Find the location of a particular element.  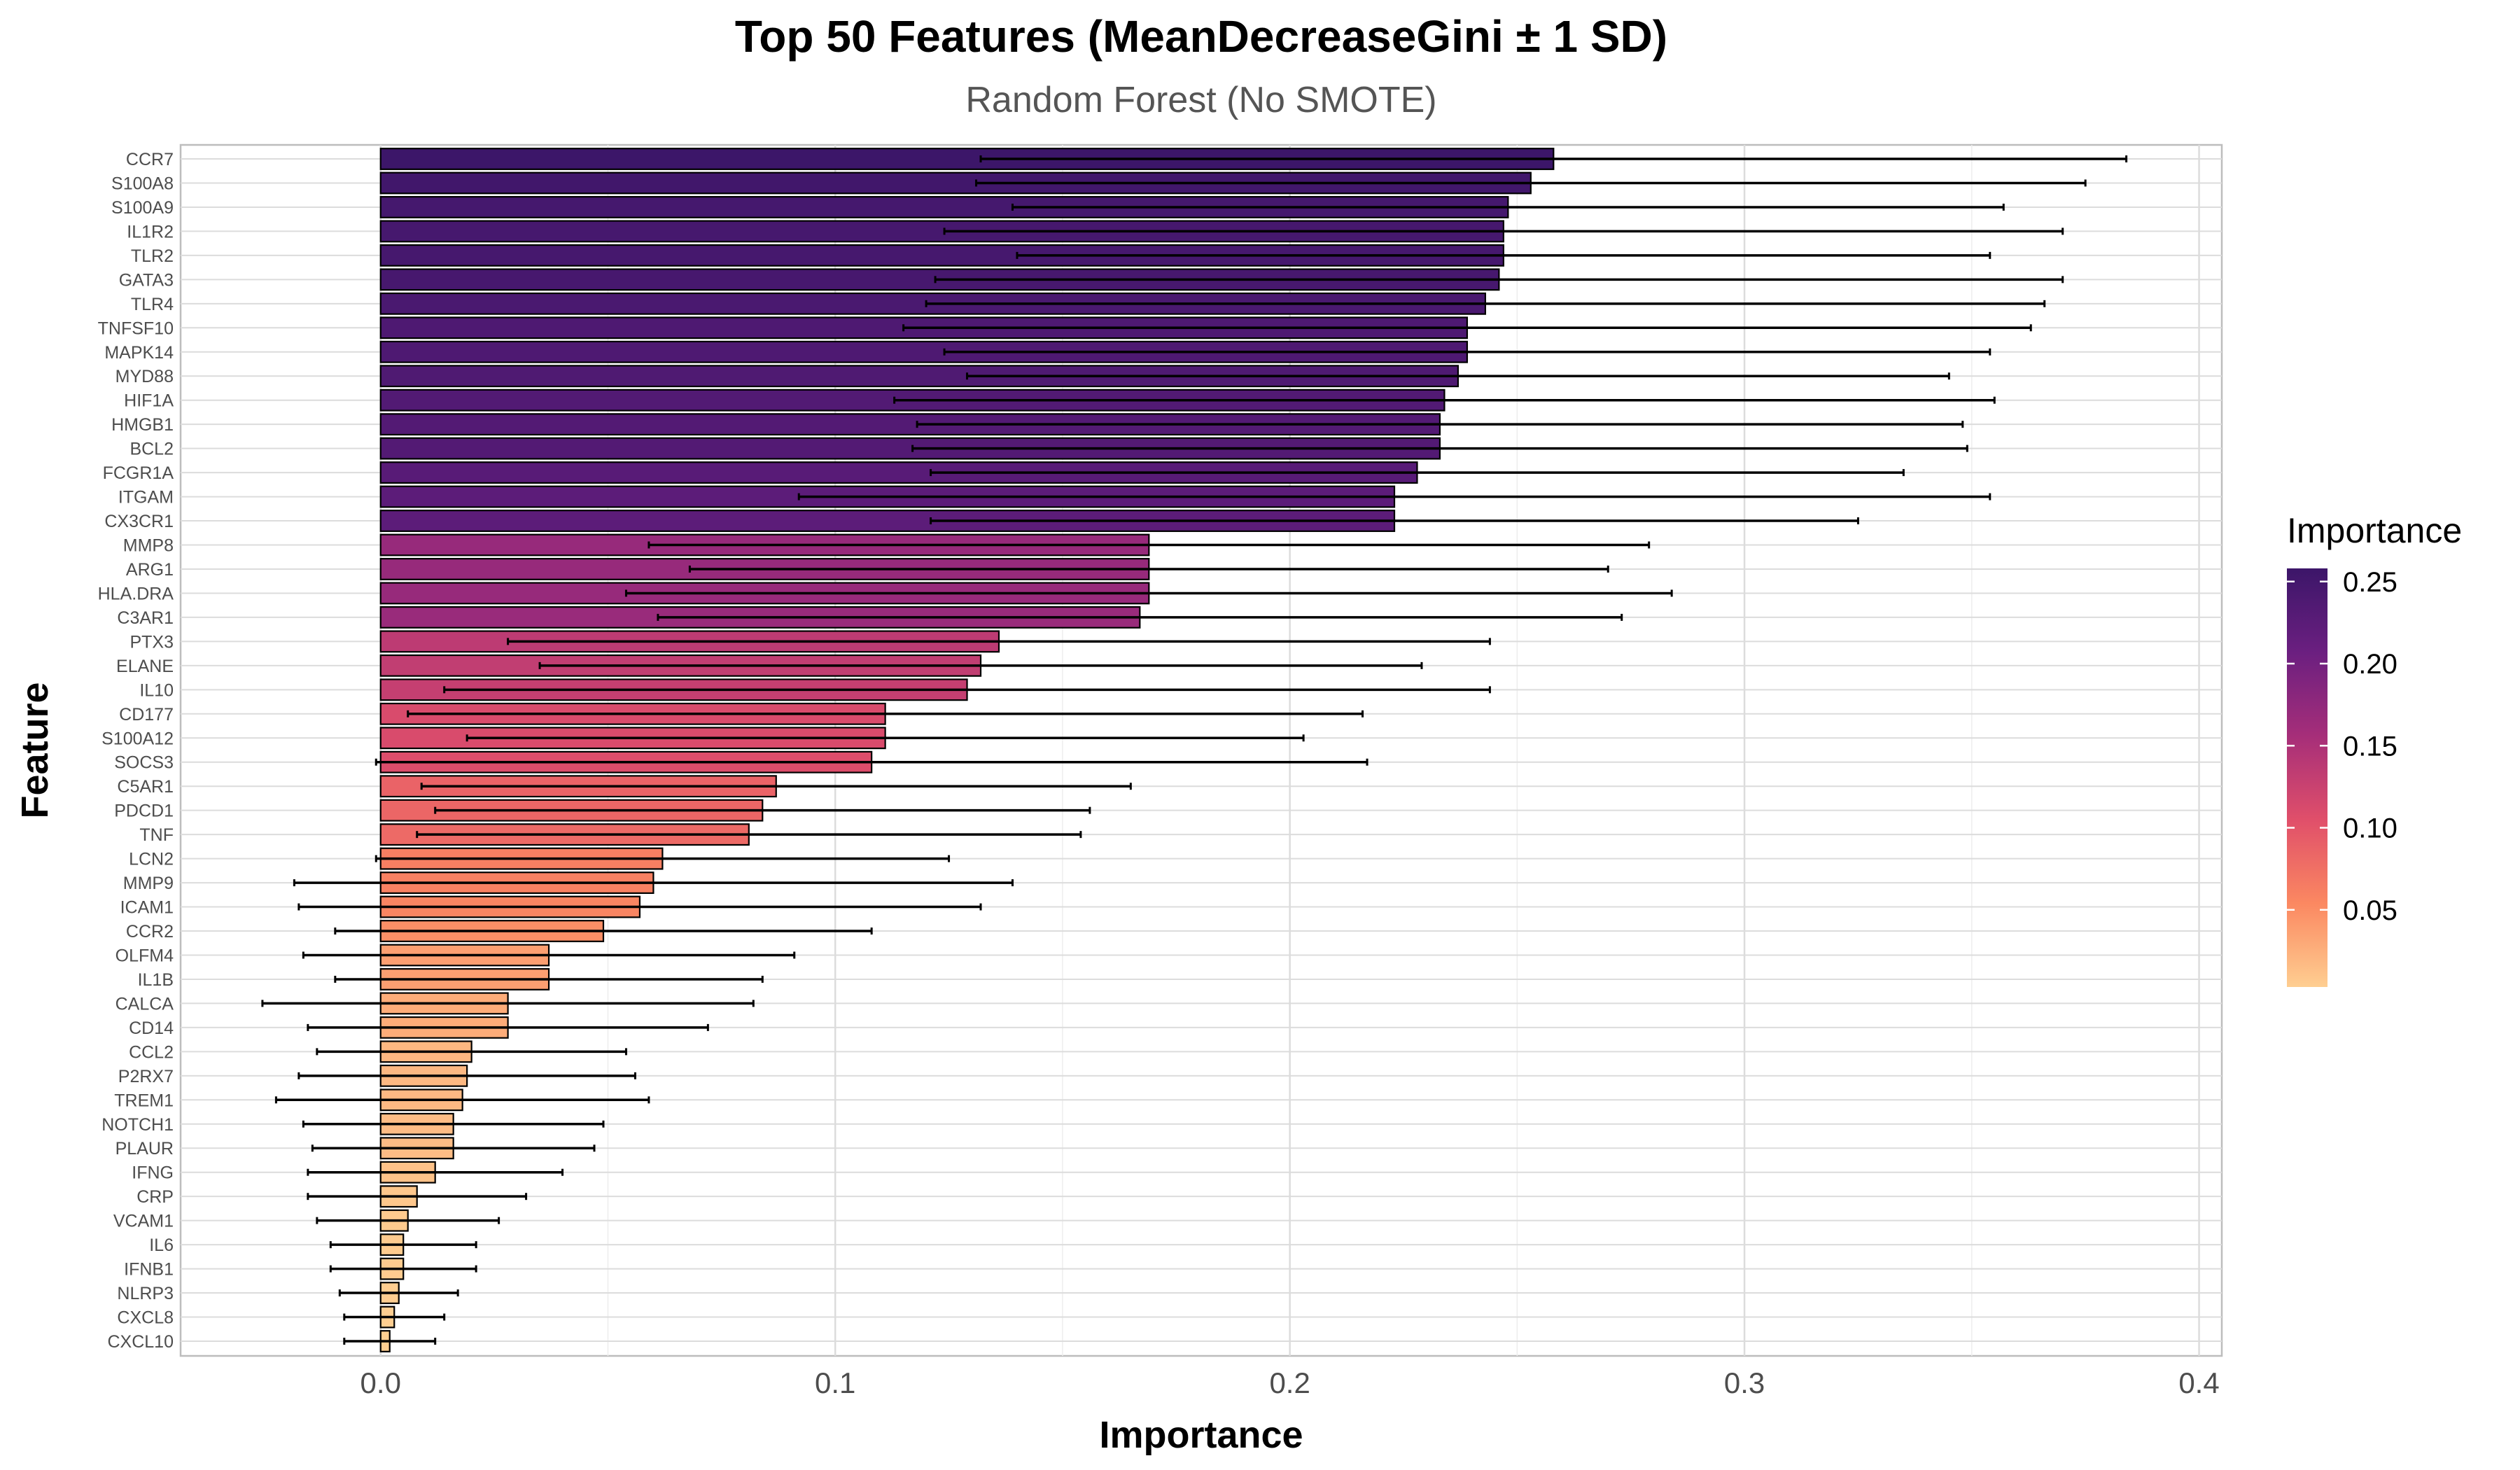

y-tick-label: MYD88 is located at coordinates (144, 376).